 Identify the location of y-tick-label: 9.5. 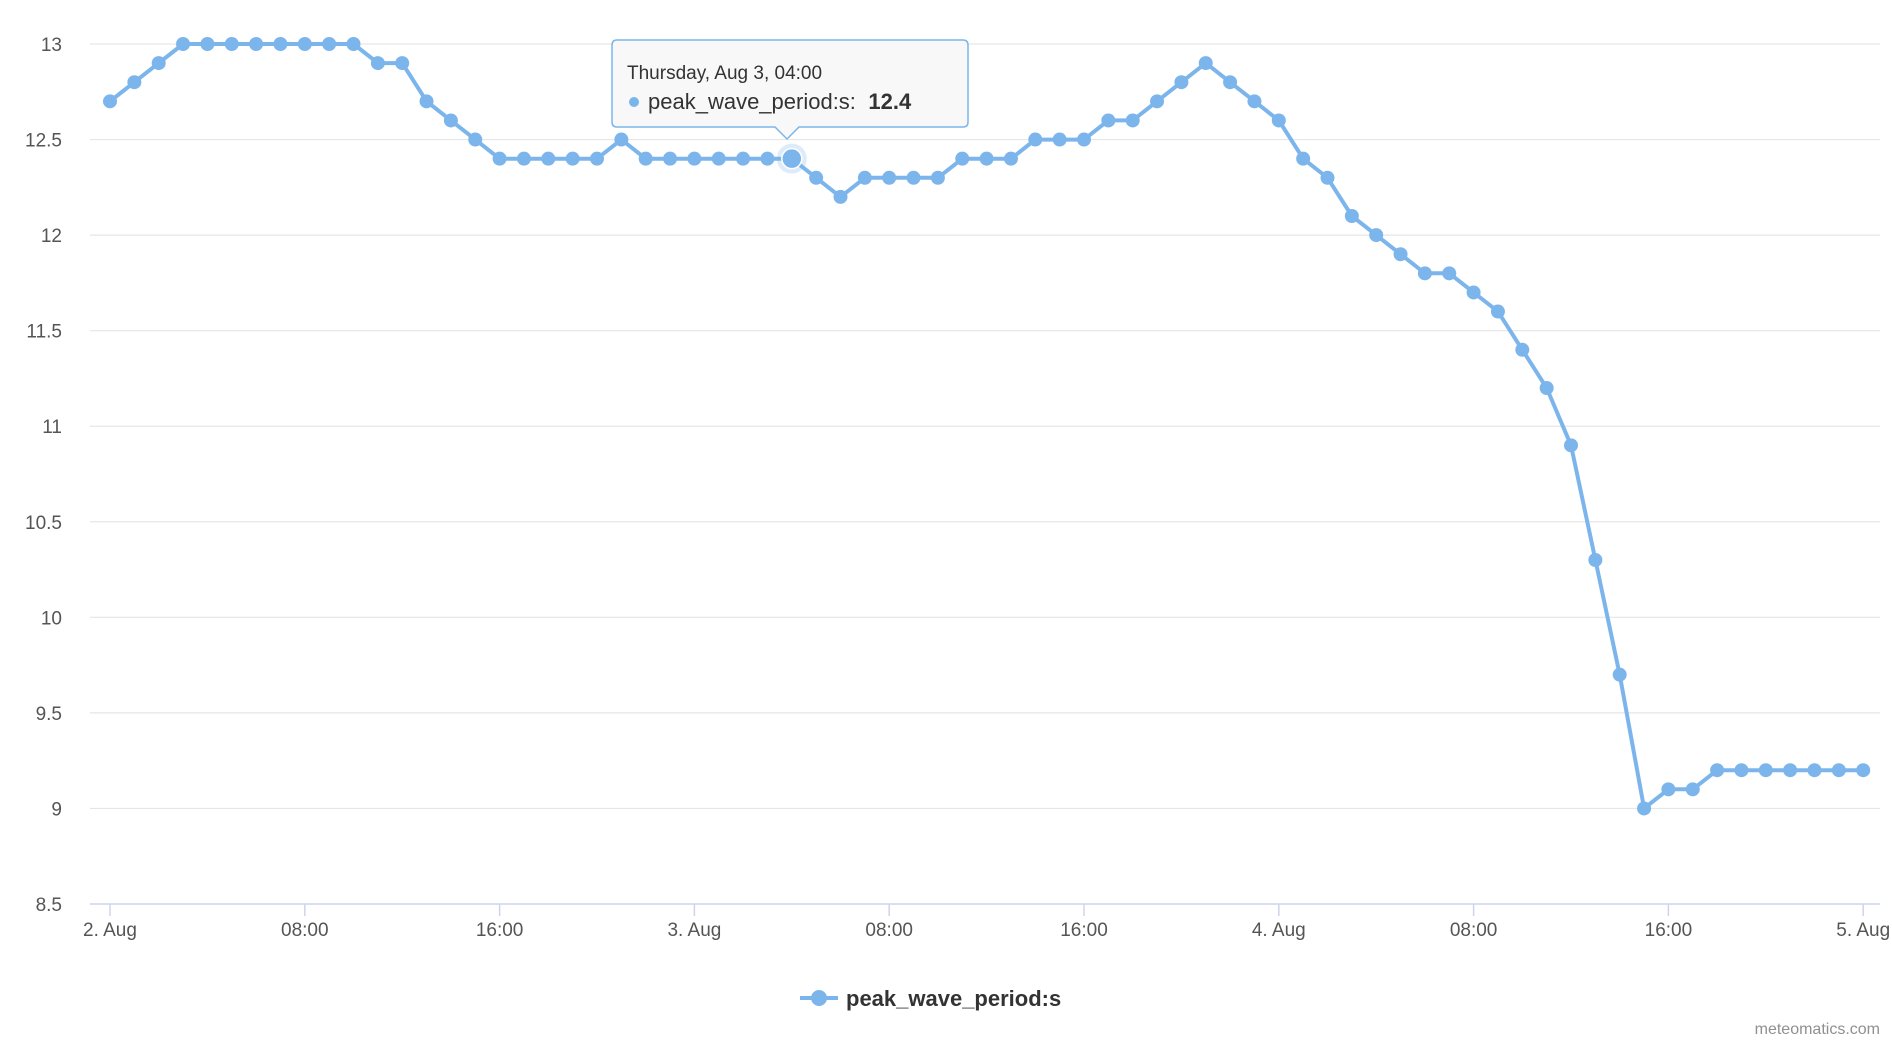
(49, 714).